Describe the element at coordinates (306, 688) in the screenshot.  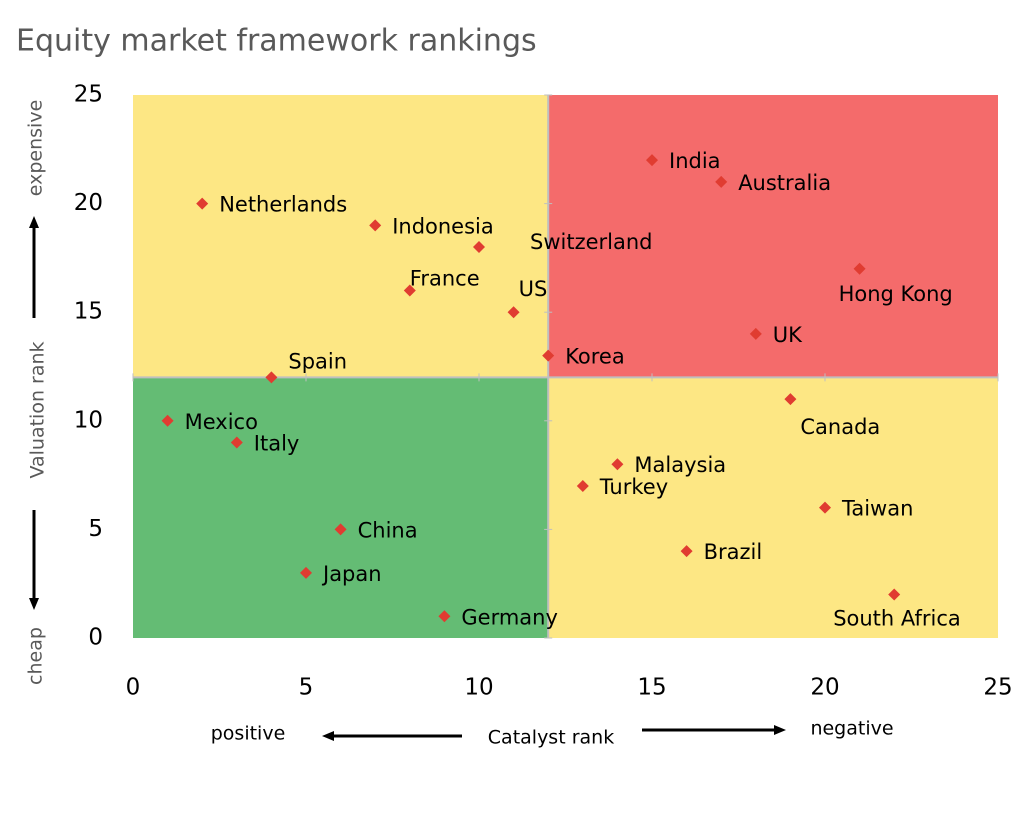
I see `x-tick-label: 5` at that location.